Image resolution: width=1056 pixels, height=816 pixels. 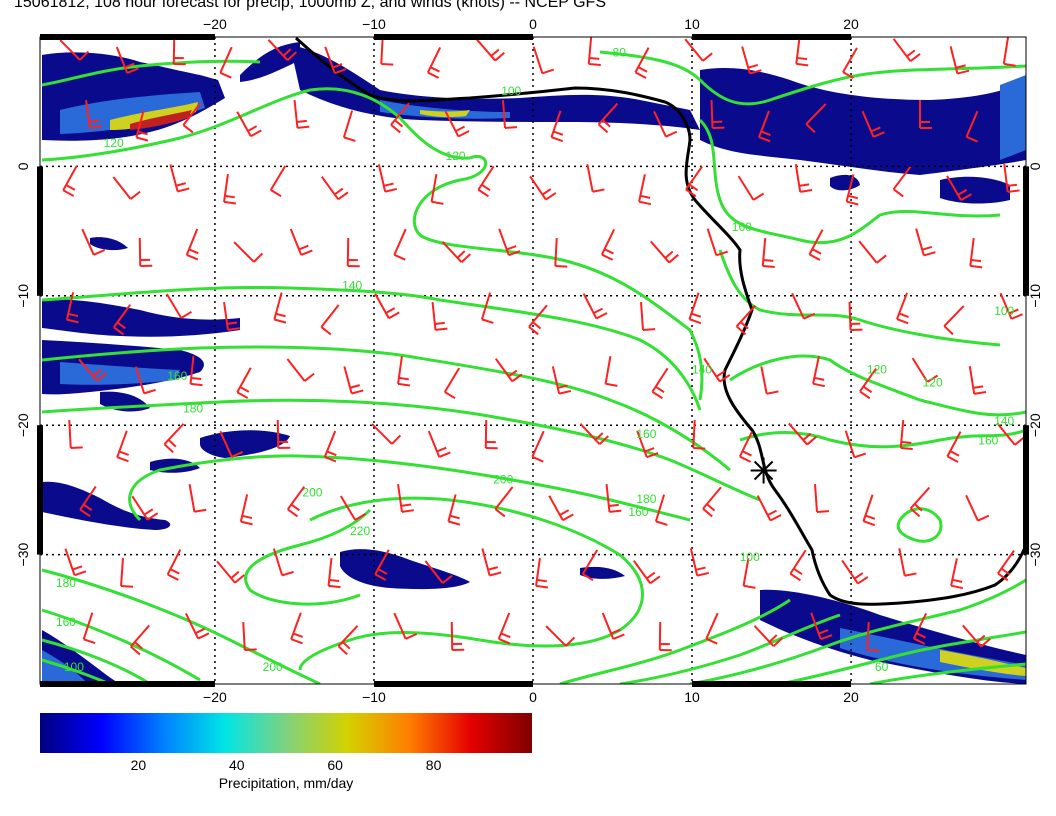 What do you see at coordinates (286, 733) in the screenshot?
I see `precip-colorbar` at bounding box center [286, 733].